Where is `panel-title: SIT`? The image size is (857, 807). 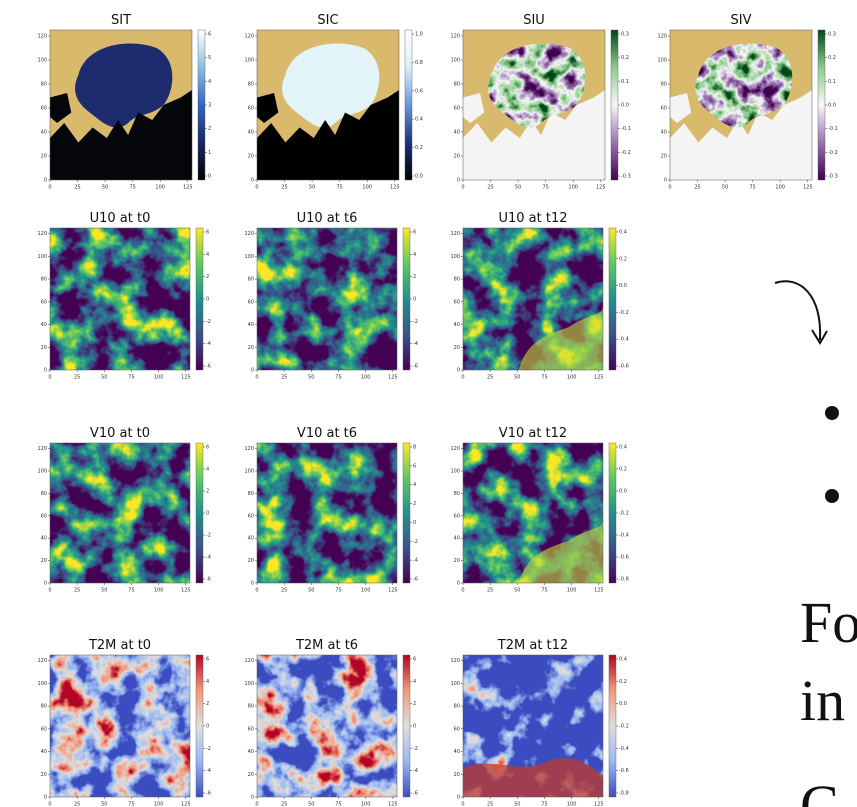
panel-title: SIT is located at coordinates (121, 20).